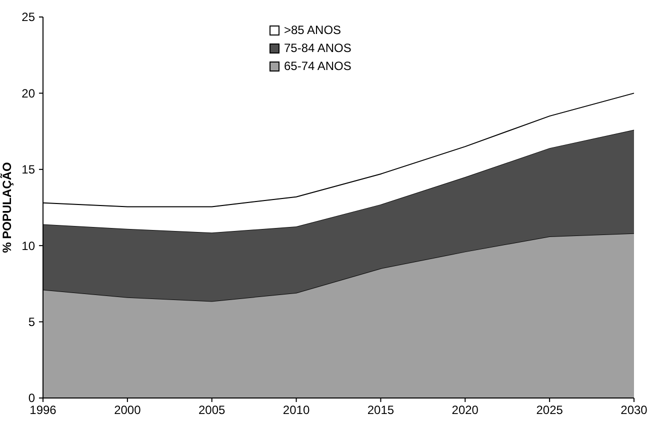  I want to click on y-axis-title: % POPULAÇÃO, so click(7, 207).